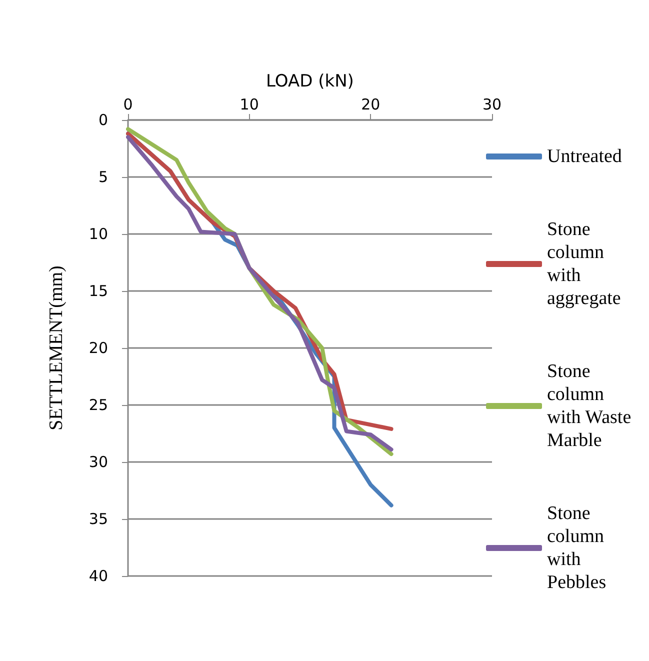  Describe the element at coordinates (591, 406) in the screenshot. I see `legend-label: Stone column with Waste Marble` at that location.